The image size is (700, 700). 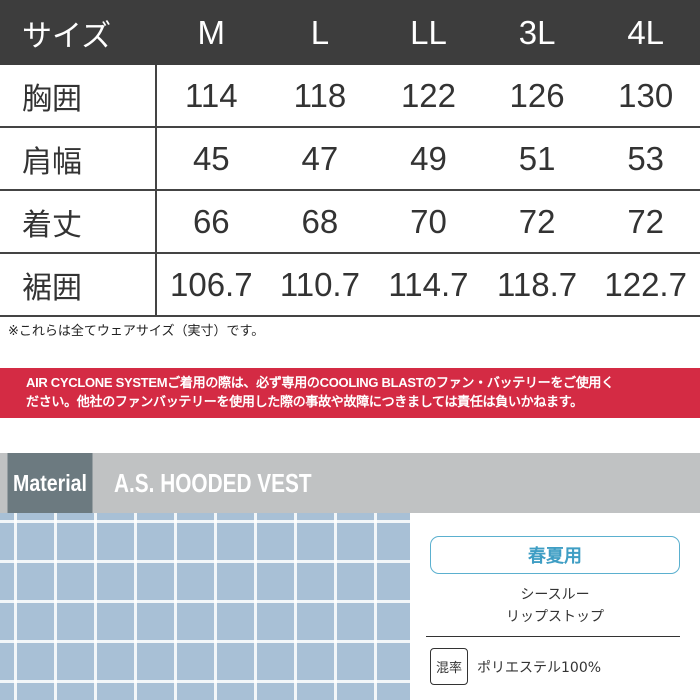 I want to click on row-label: 着丈, so click(x=78, y=221).